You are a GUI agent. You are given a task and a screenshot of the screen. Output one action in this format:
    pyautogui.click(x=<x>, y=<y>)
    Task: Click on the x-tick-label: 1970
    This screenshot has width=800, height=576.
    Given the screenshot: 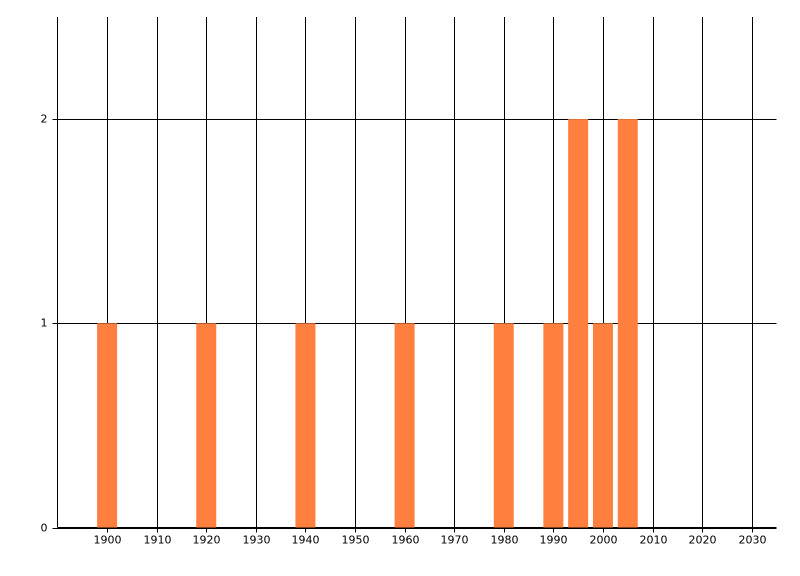 What is the action you would take?
    pyautogui.click(x=455, y=540)
    